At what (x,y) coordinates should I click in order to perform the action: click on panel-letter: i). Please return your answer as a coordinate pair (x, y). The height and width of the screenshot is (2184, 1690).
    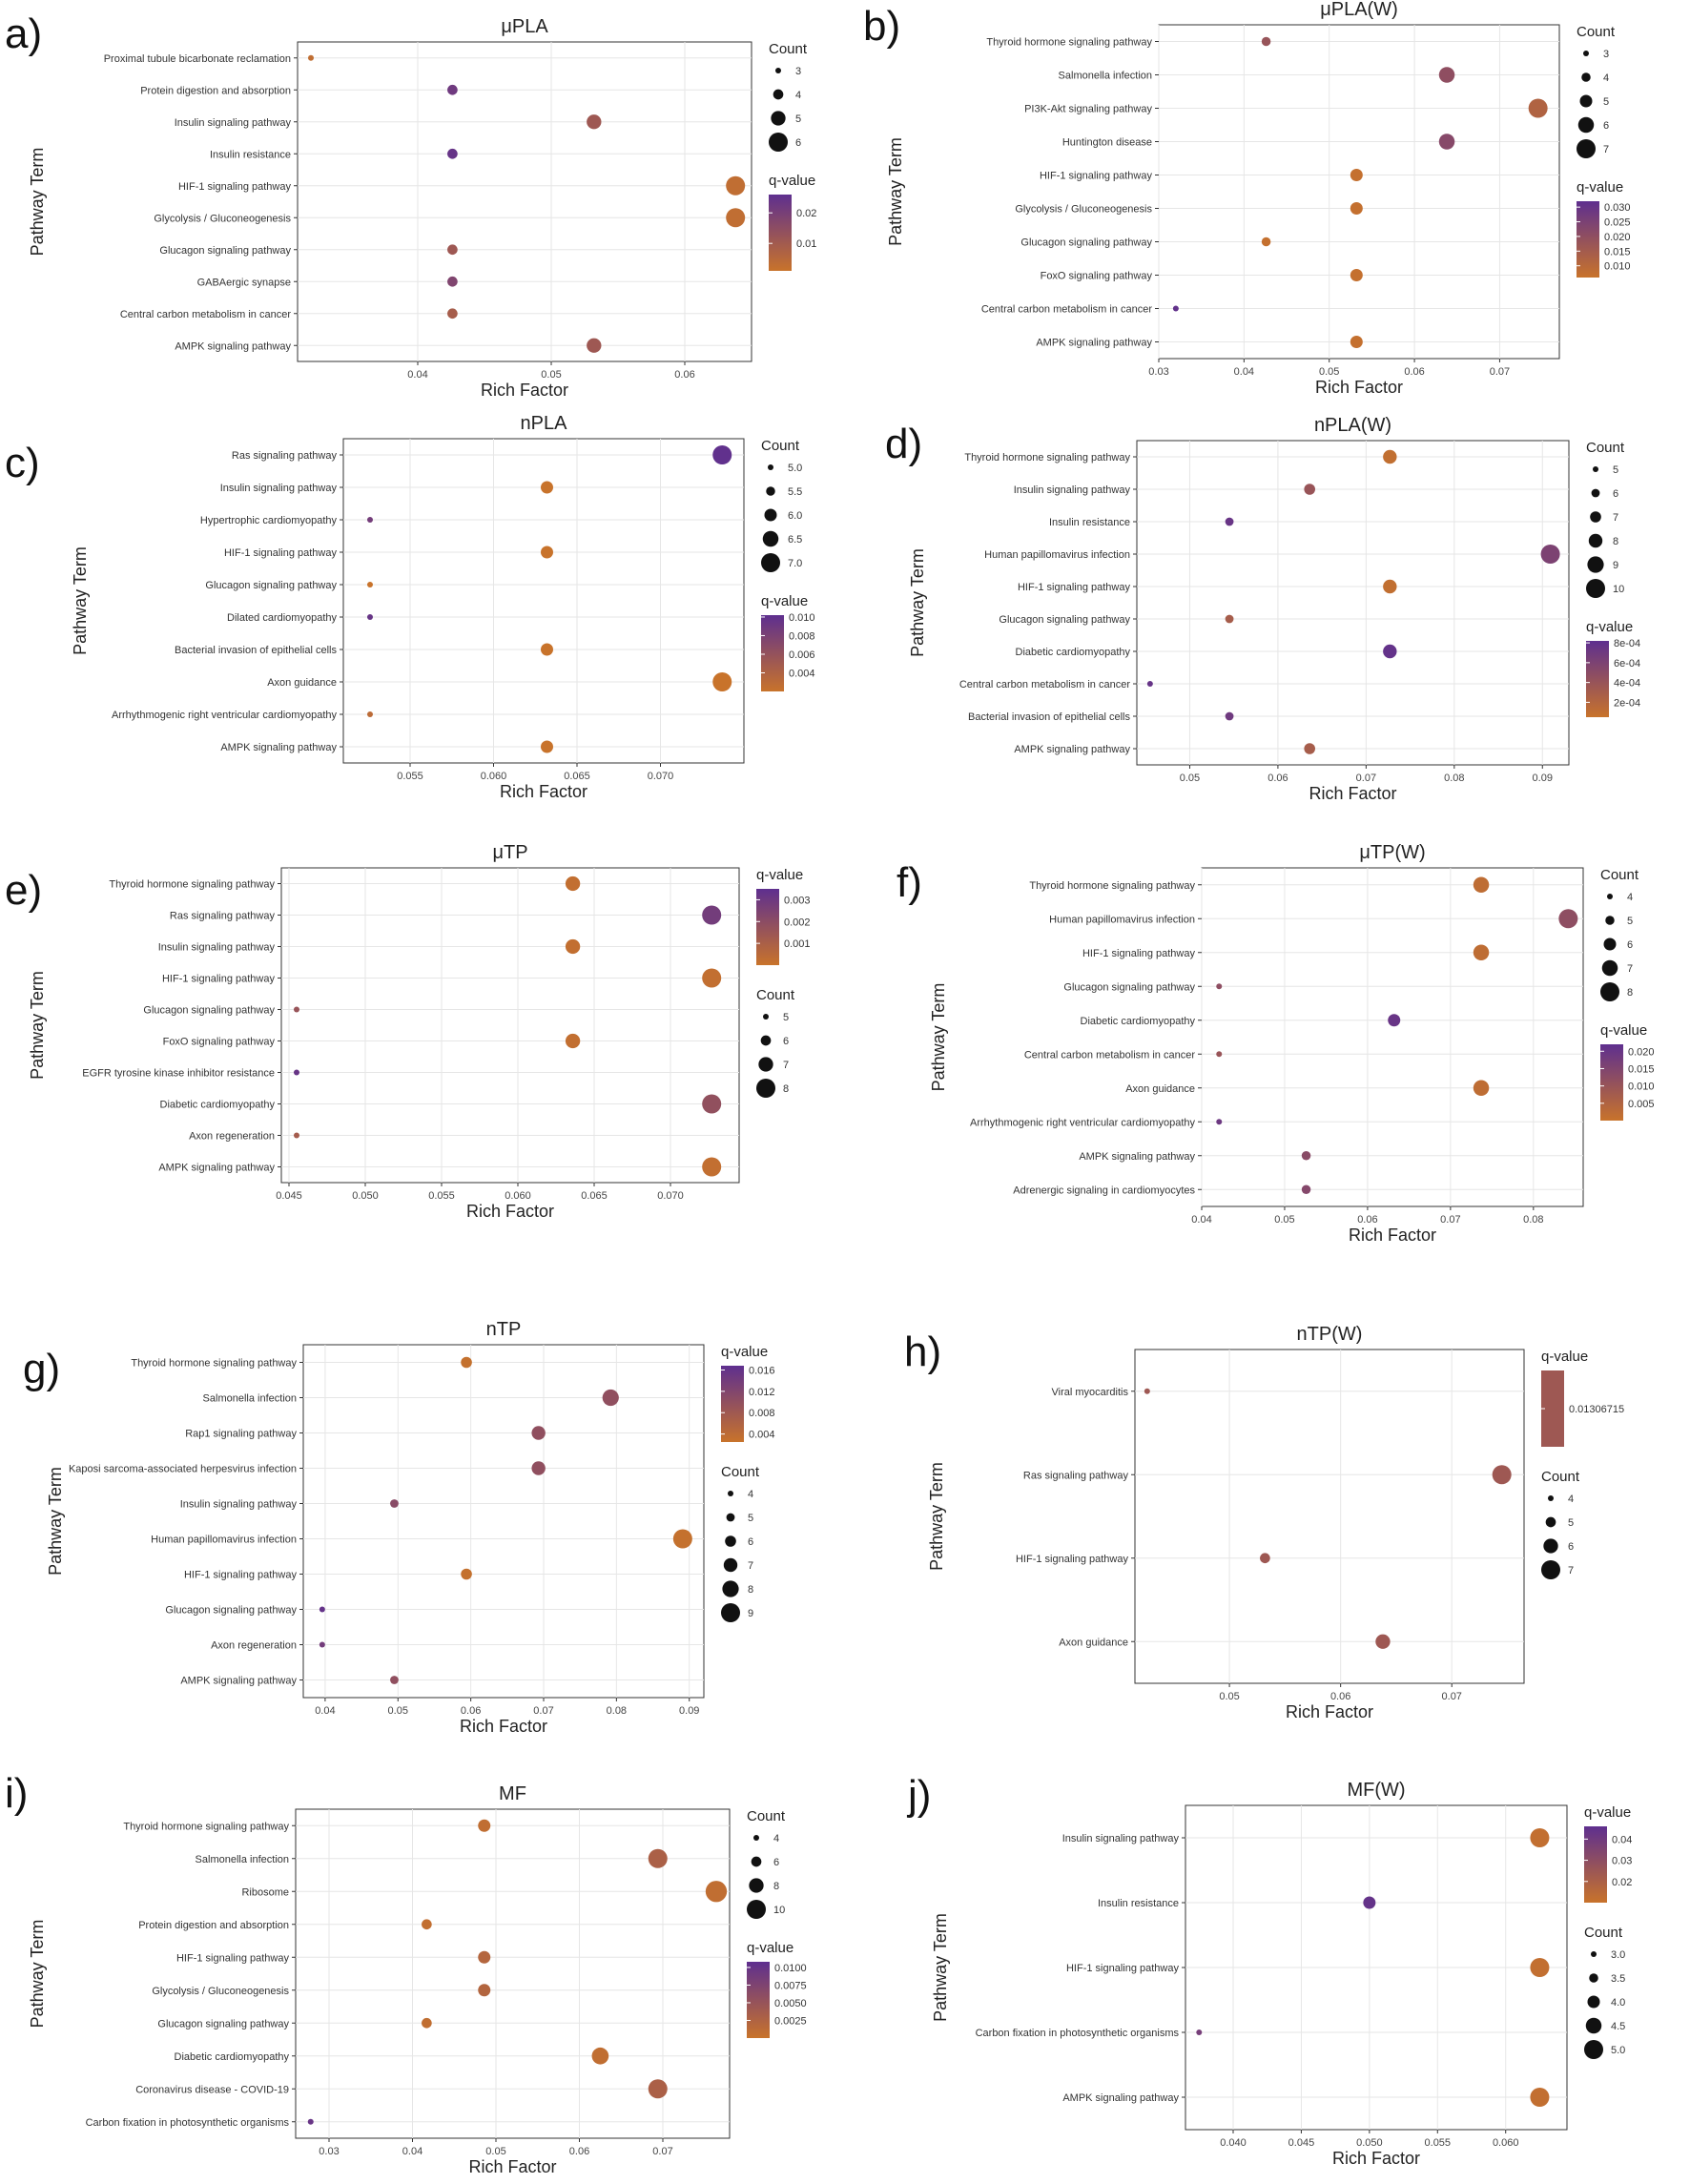
    Looking at the image, I should click on (16, 1793).